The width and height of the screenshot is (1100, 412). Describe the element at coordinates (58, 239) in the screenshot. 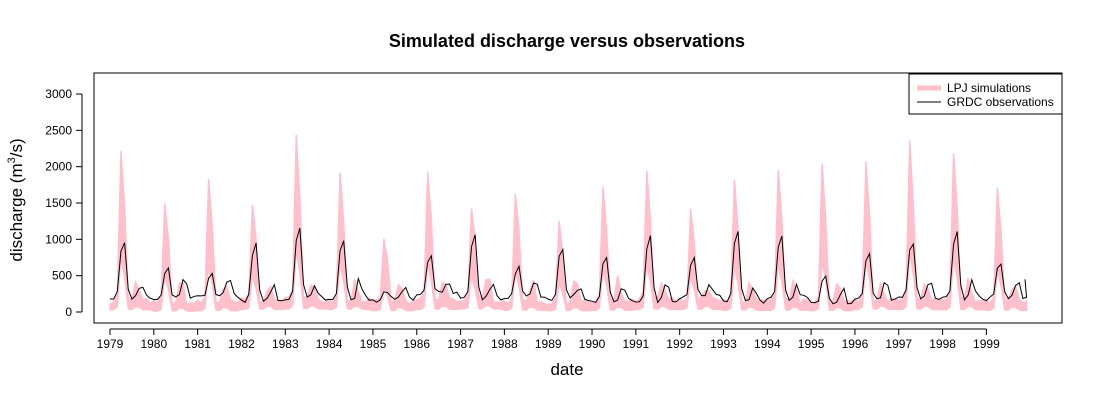

I see `y-tick-label: 1000` at that location.